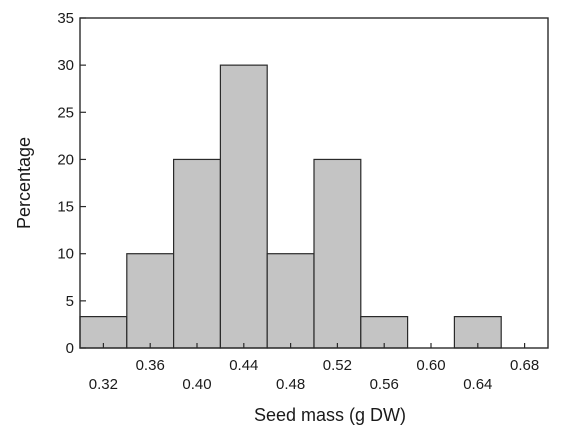 This screenshot has height=435, width=565. Describe the element at coordinates (384, 384) in the screenshot. I see `x-tick-label-lower: 0.56` at that location.